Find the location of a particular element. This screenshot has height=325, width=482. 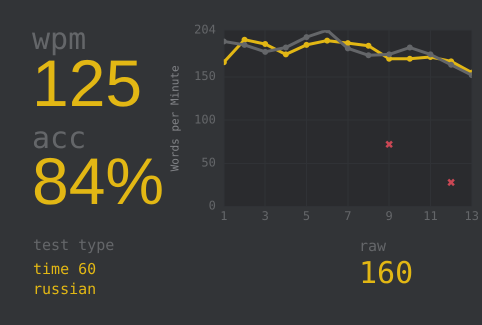

text: 160 is located at coordinates (386, 273).